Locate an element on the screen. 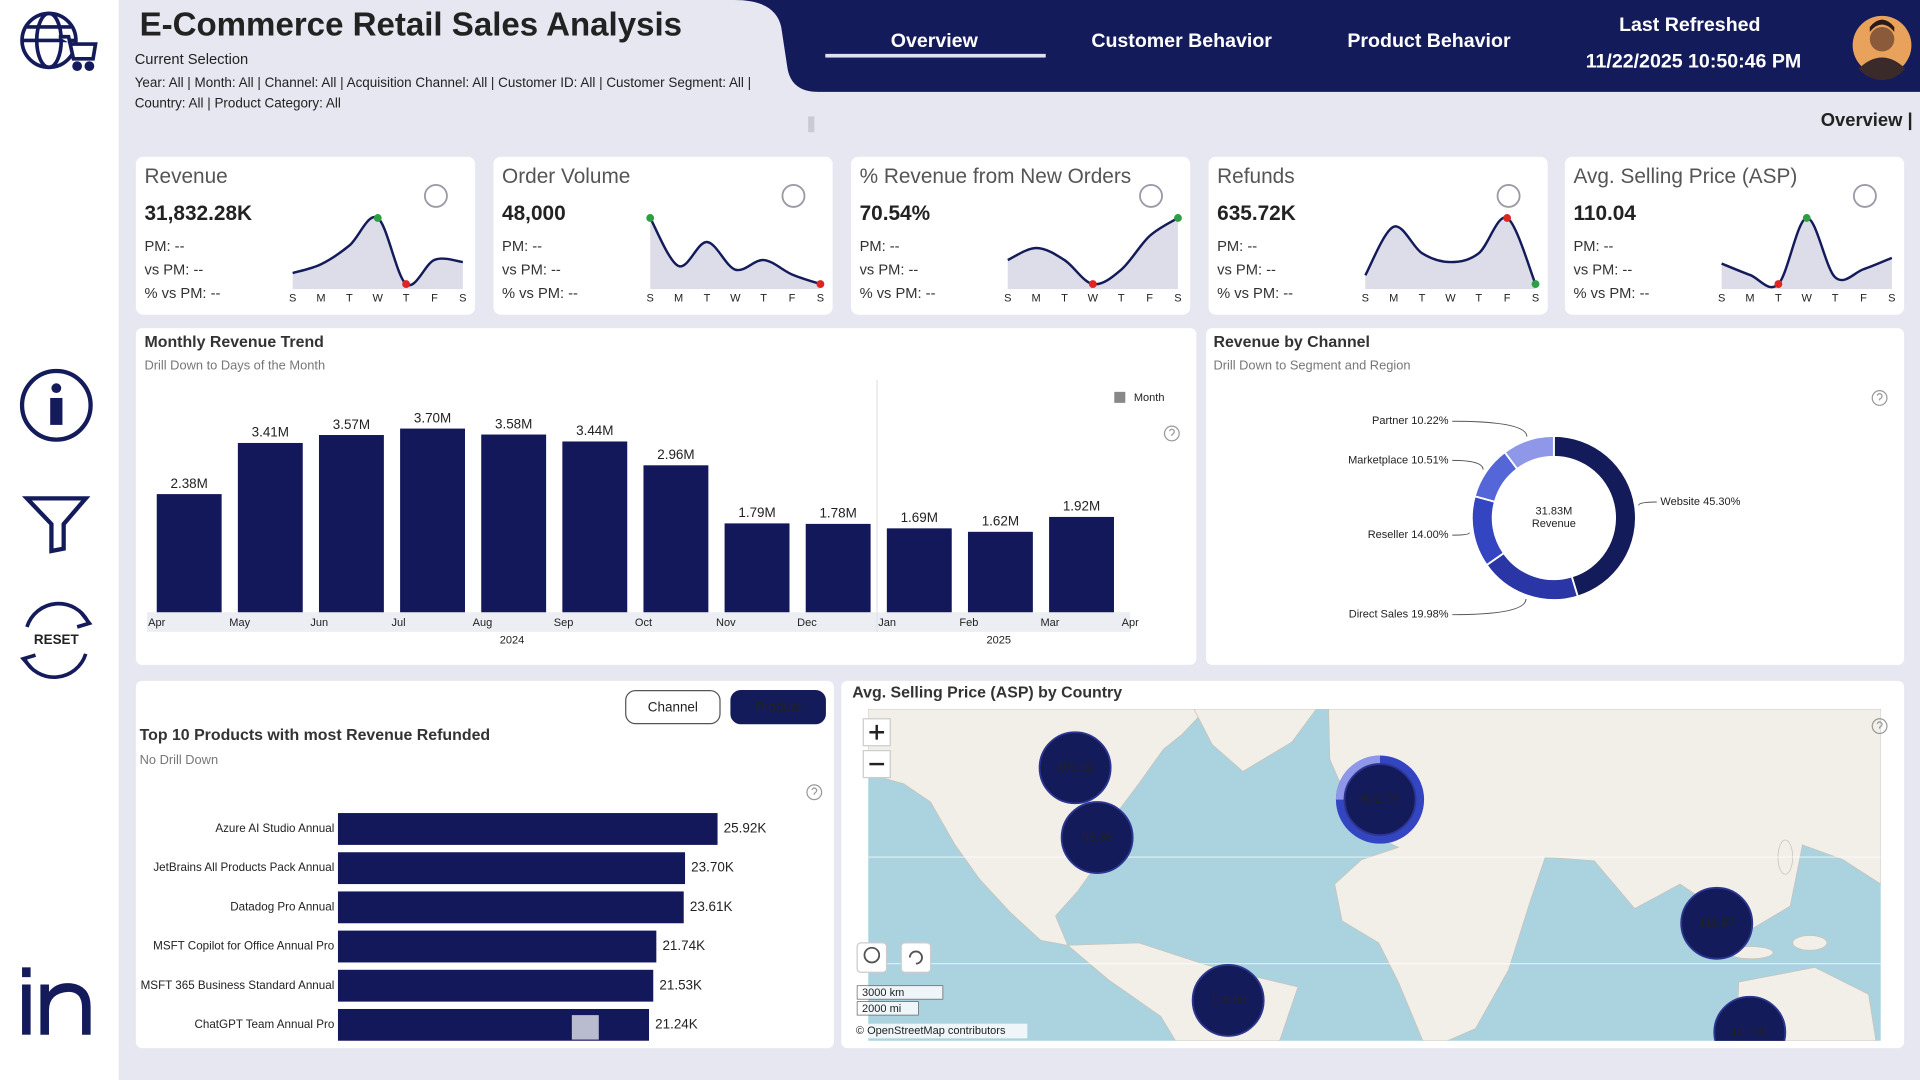 This screenshot has width=1920, height=1080. donut-center-value: 31.83M is located at coordinates (1554, 512).